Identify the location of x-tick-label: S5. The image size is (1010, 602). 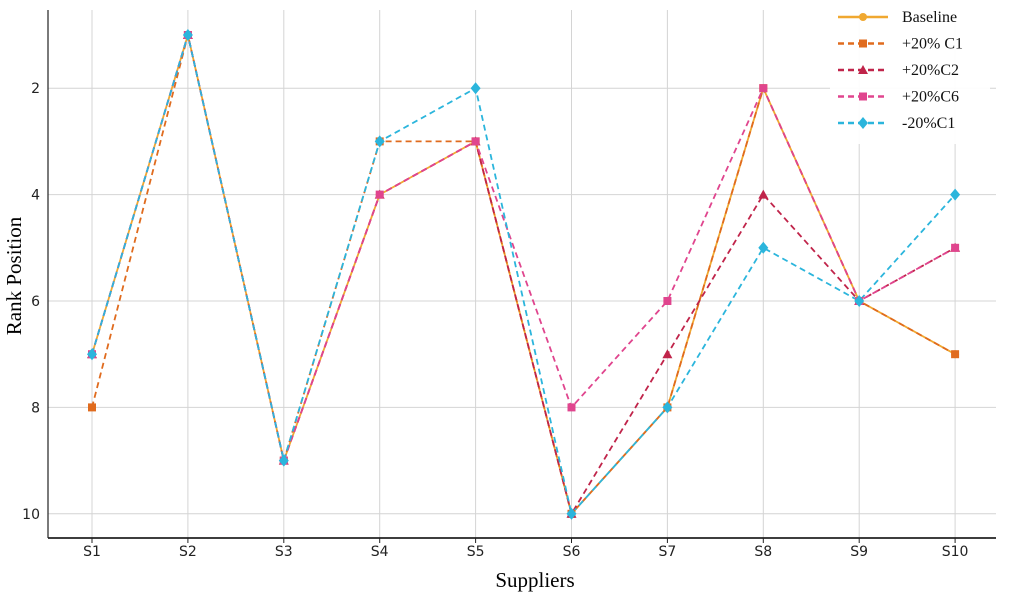
(476, 552).